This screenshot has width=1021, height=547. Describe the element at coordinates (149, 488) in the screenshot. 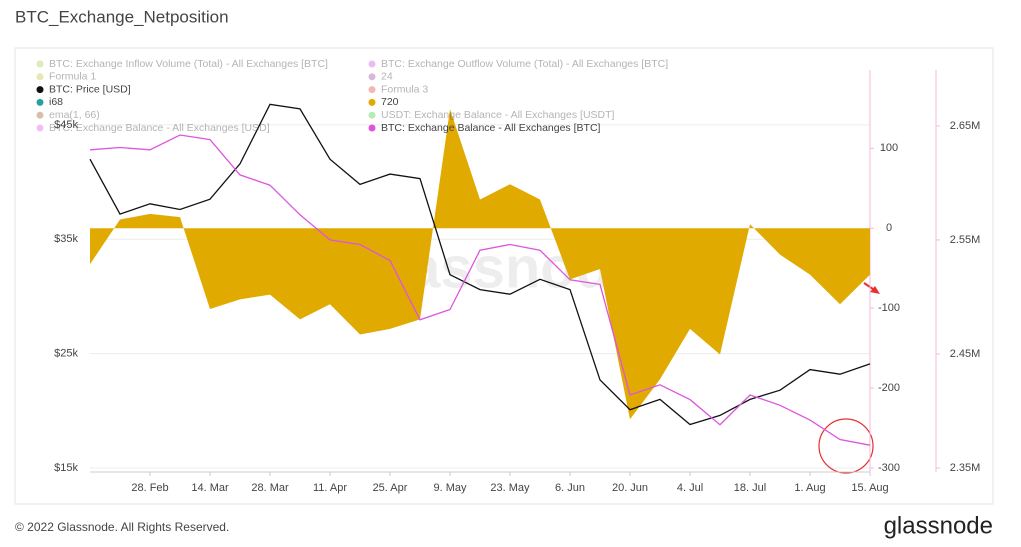

I see `x-tick-label: 28. Feb` at that location.